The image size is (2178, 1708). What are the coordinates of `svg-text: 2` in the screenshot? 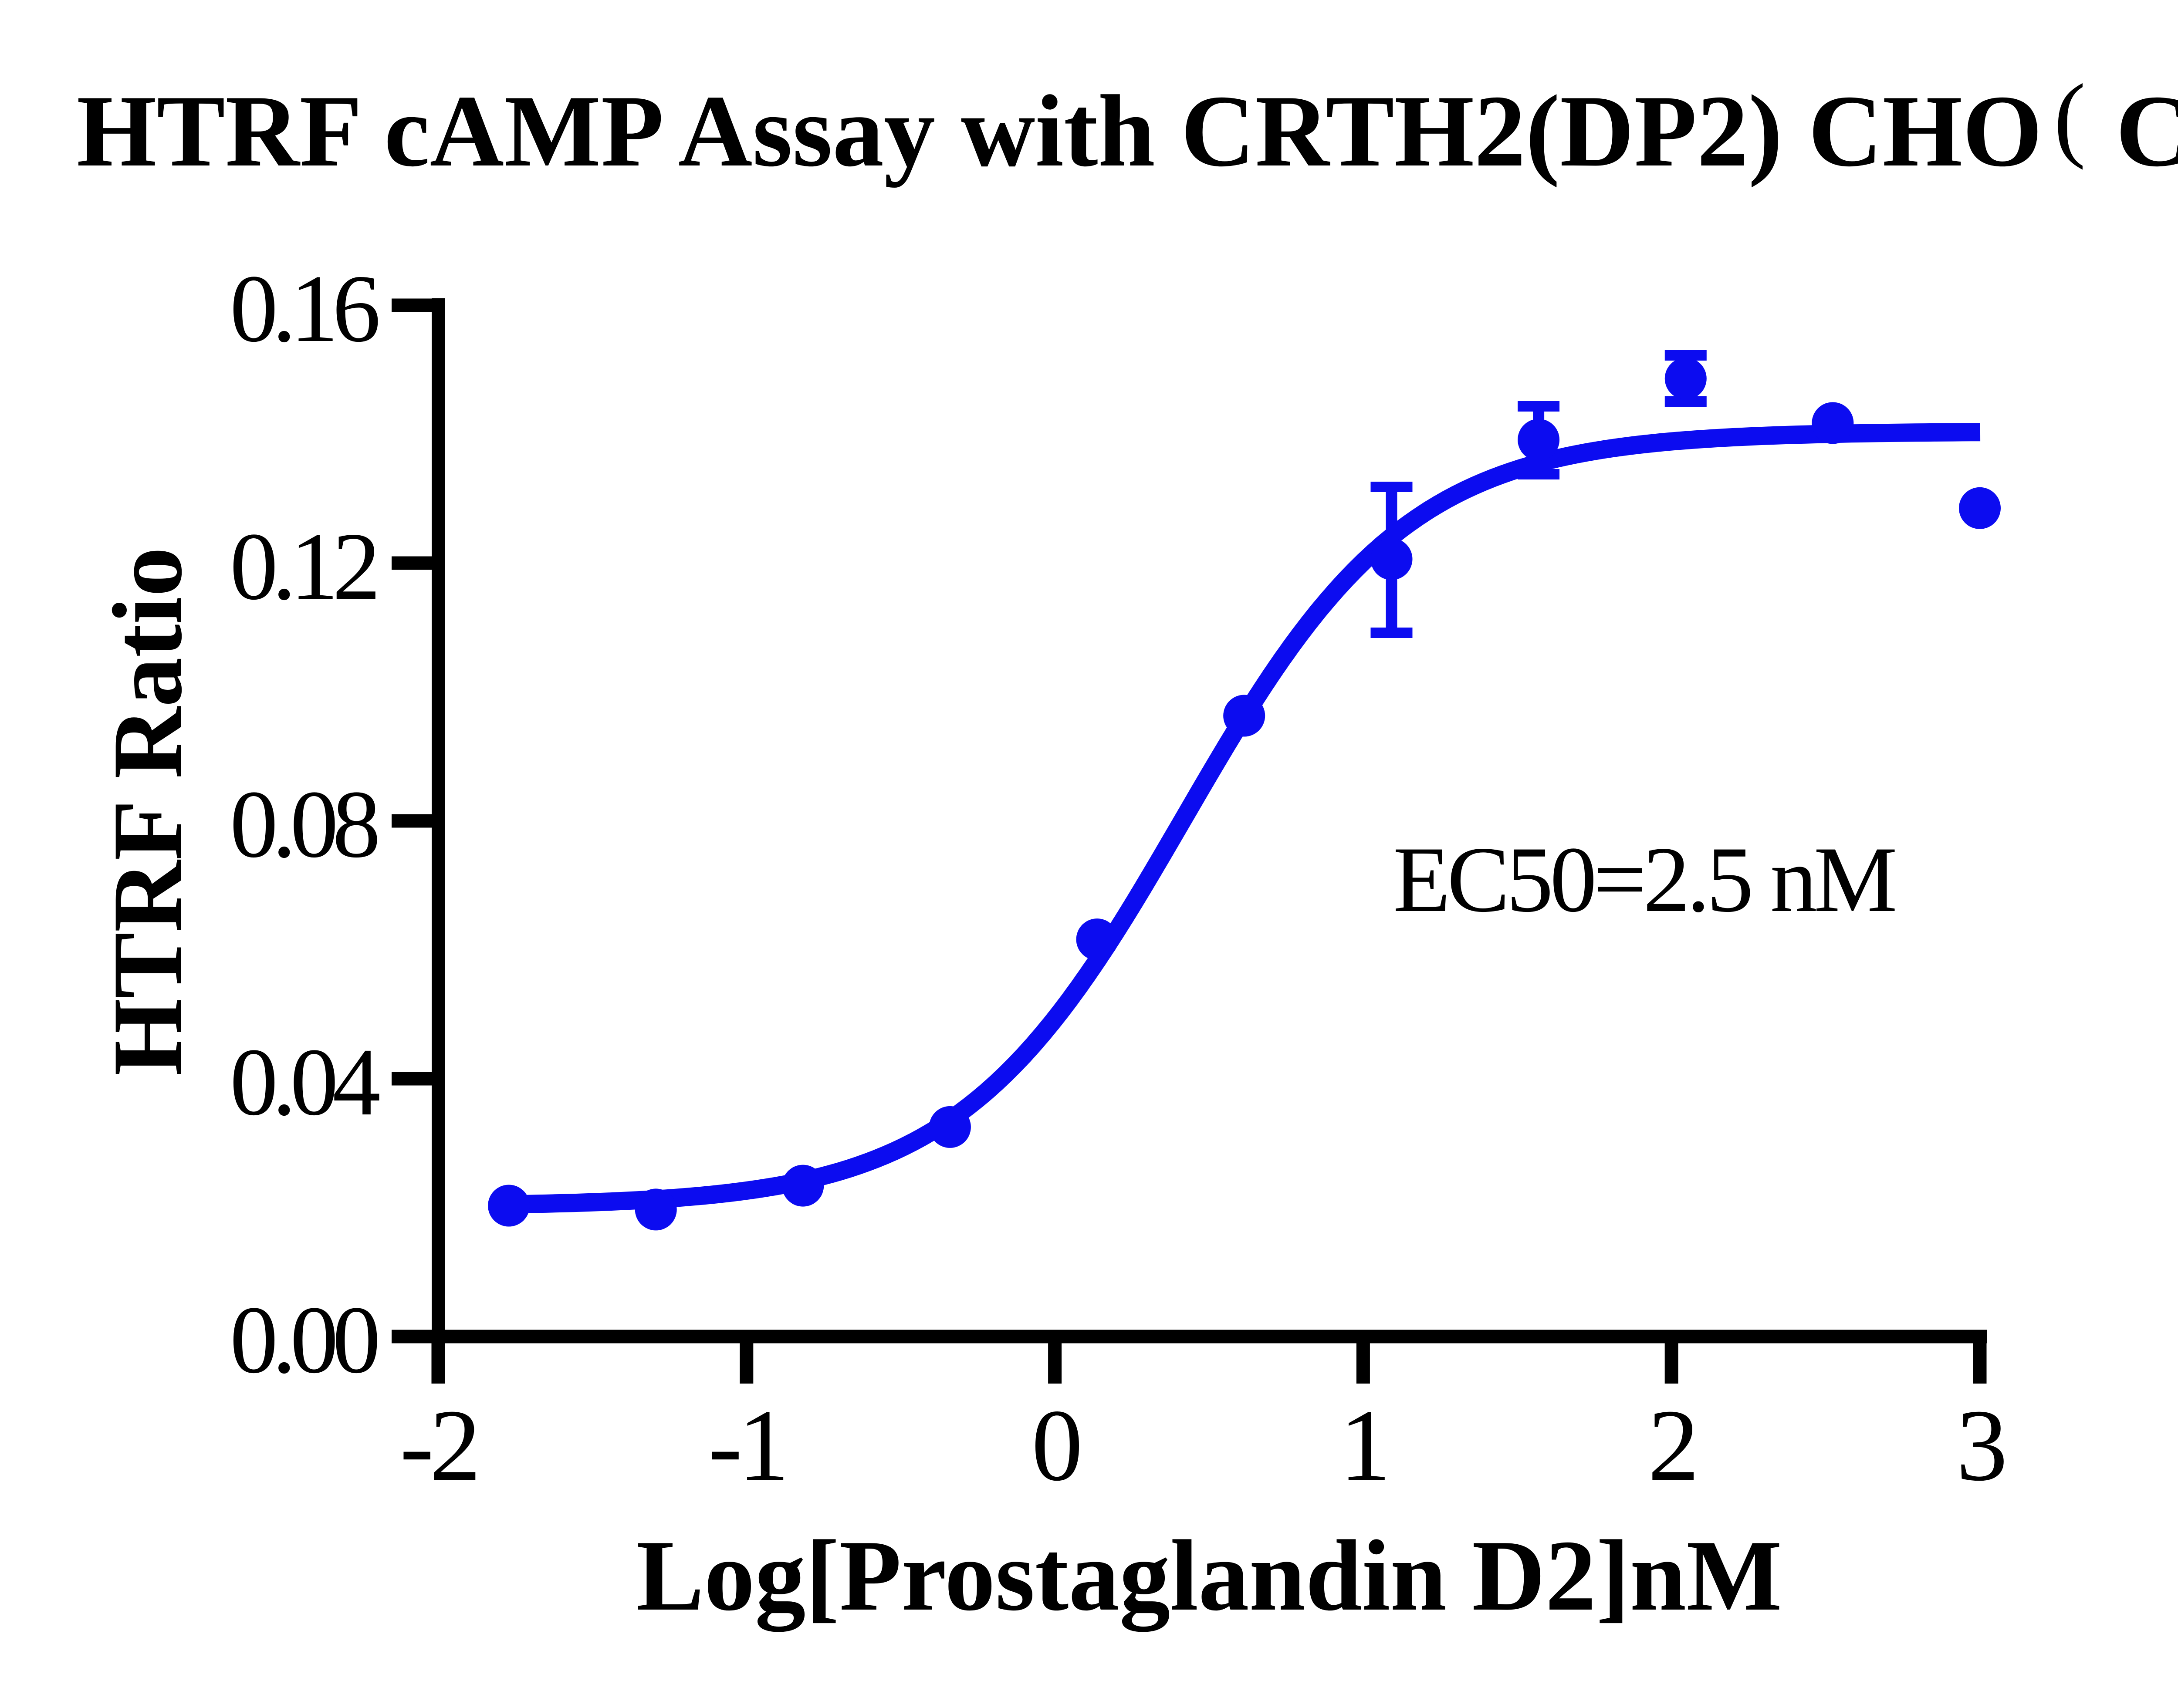 It's located at (1671, 1445).